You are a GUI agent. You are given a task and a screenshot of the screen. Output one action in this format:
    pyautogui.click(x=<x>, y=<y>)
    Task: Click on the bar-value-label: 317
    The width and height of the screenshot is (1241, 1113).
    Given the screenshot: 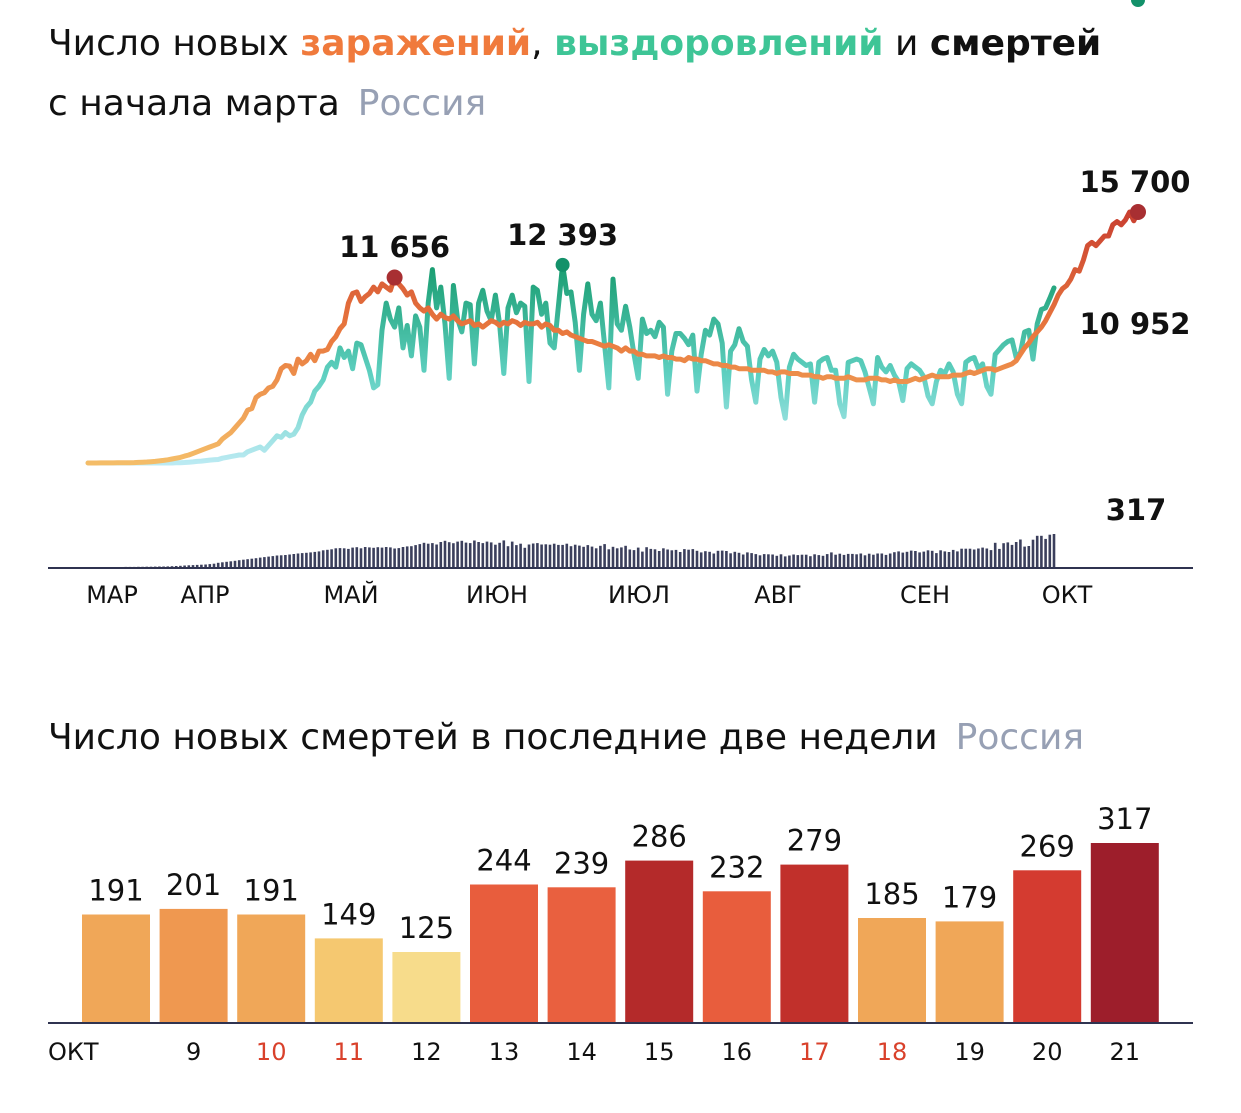 What is the action you would take?
    pyautogui.click(x=1124, y=819)
    